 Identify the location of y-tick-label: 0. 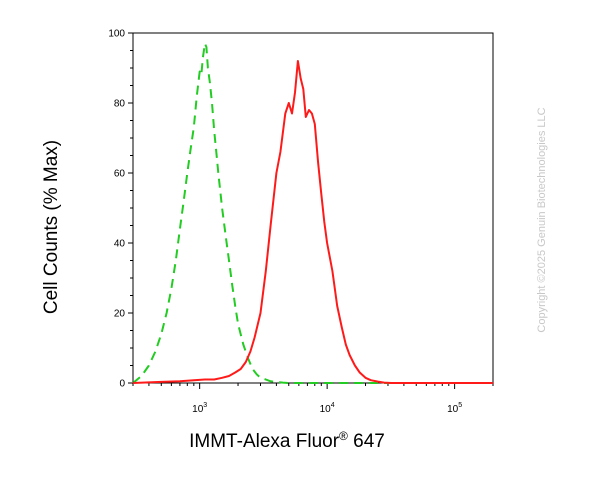
(122, 384).